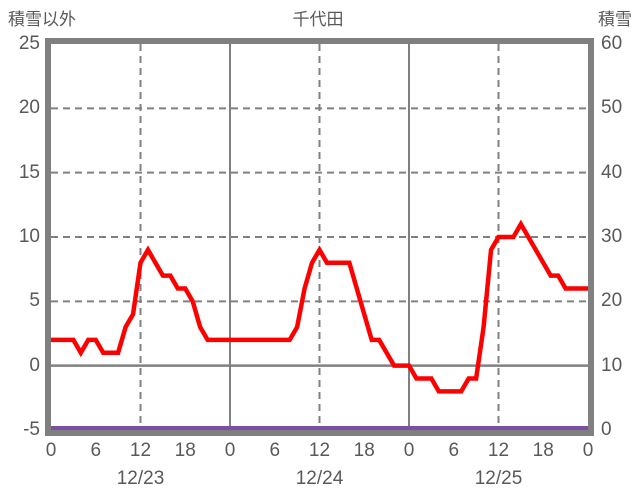 This screenshot has width=636, height=501. What do you see at coordinates (612, 172) in the screenshot?
I see `y-right-tick-label: 40` at bounding box center [612, 172].